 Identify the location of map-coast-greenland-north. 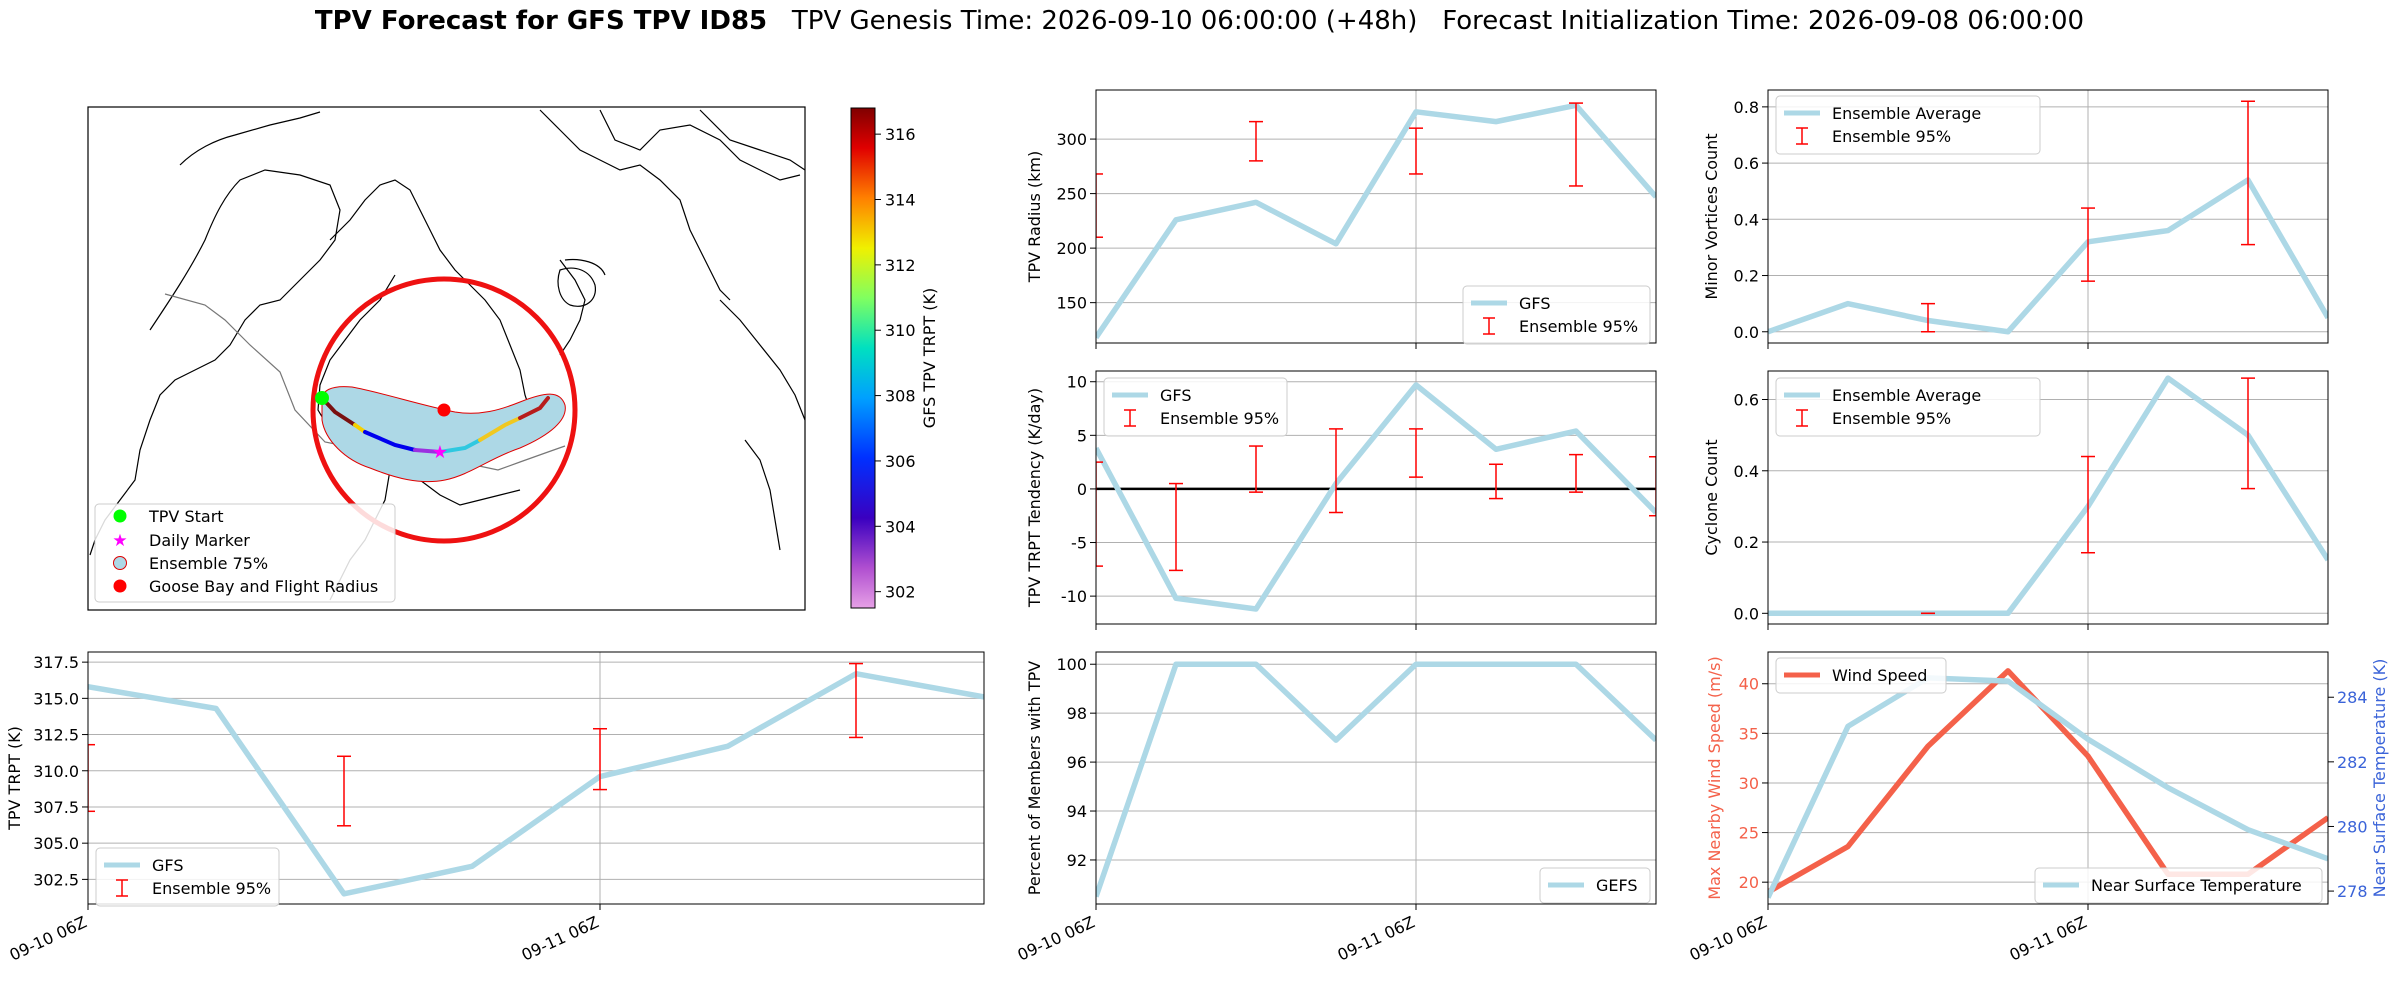
(752, 140).